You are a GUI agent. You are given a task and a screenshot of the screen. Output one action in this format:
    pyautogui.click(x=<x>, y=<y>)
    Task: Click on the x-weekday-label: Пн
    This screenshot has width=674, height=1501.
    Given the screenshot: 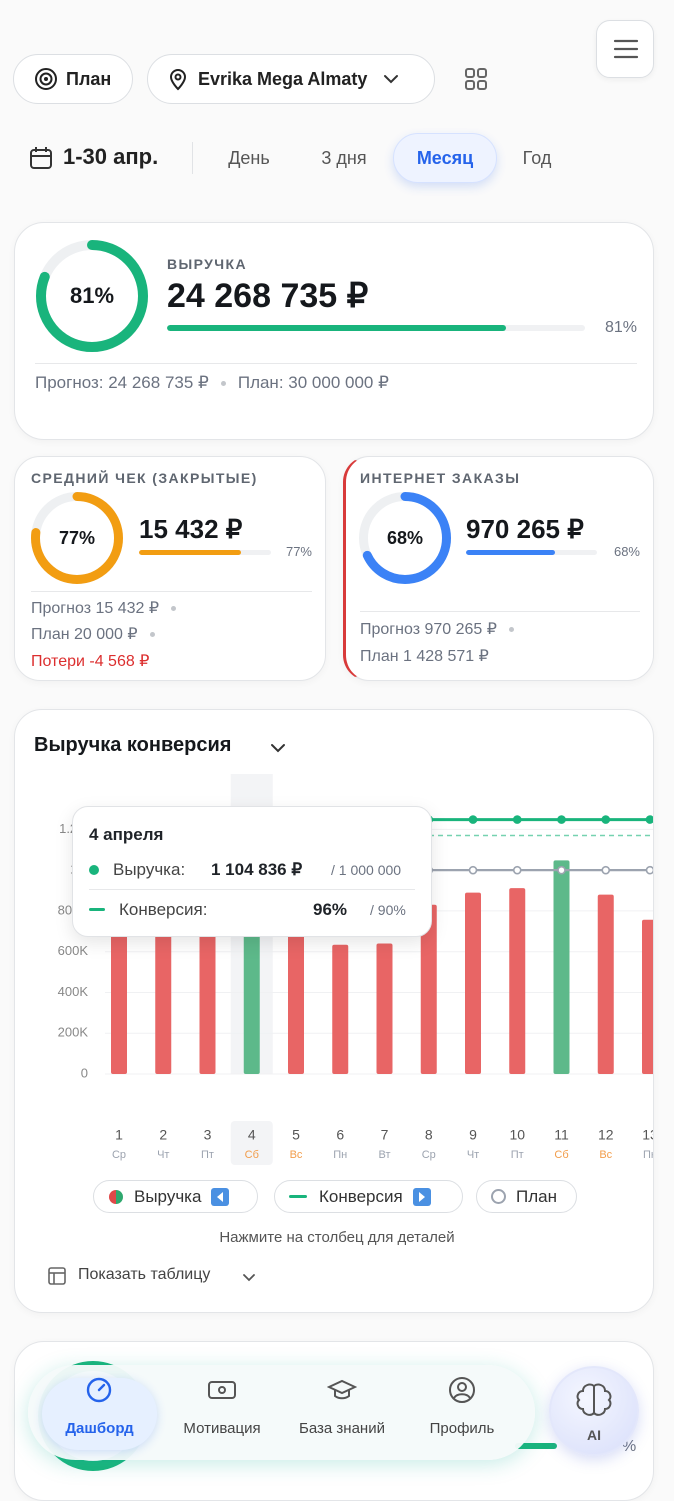 What is the action you would take?
    pyautogui.click(x=648, y=1155)
    